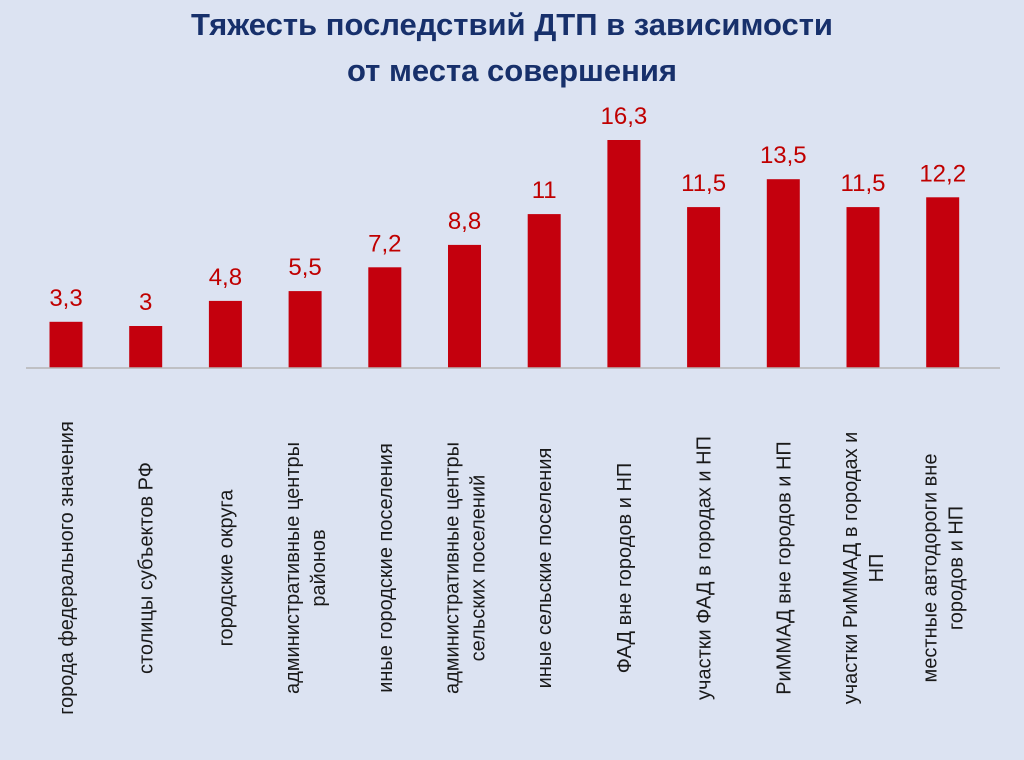 This screenshot has height=760, width=1024. I want to click on category-label-2: столицы субъектов РФ, so click(147, 568).